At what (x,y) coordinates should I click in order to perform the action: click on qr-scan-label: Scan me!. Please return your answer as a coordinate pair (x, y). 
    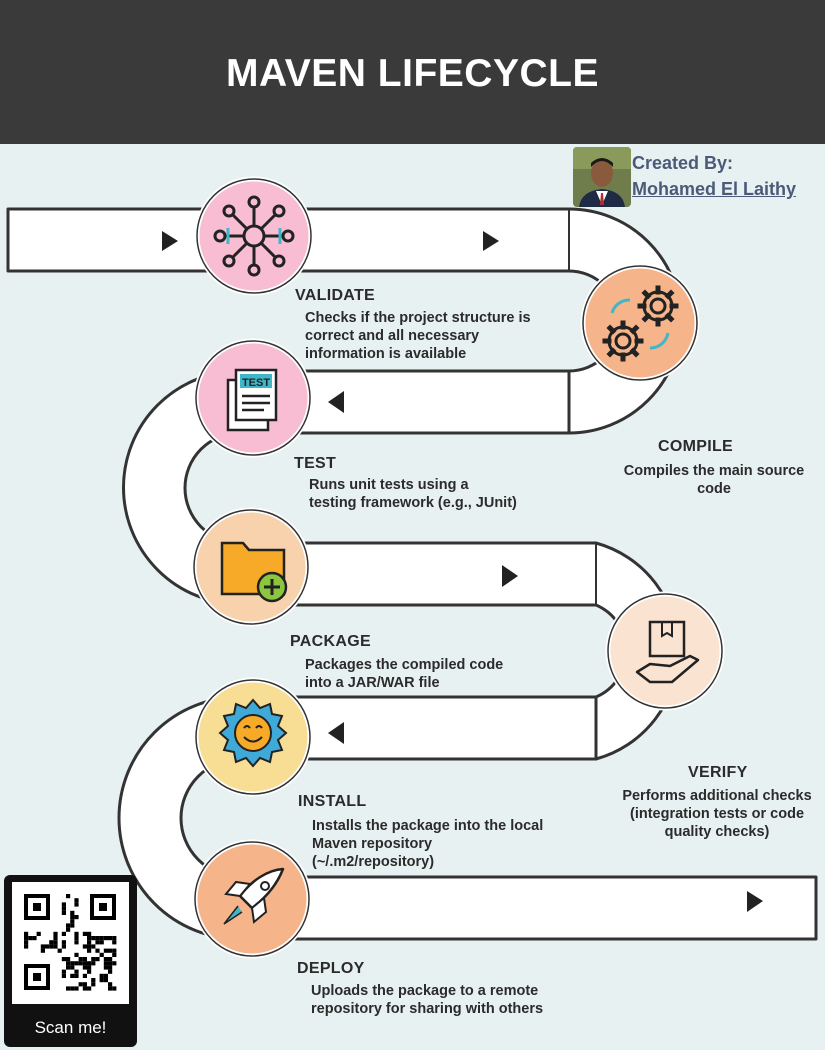
    Looking at the image, I should click on (70, 1027).